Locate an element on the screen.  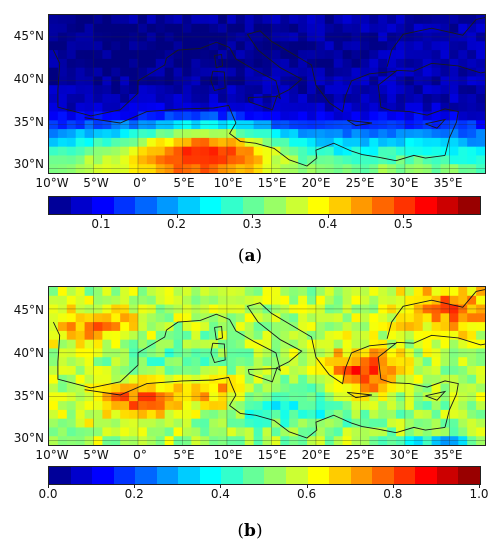
lon-label: 25°E is located at coordinates (360, 455).